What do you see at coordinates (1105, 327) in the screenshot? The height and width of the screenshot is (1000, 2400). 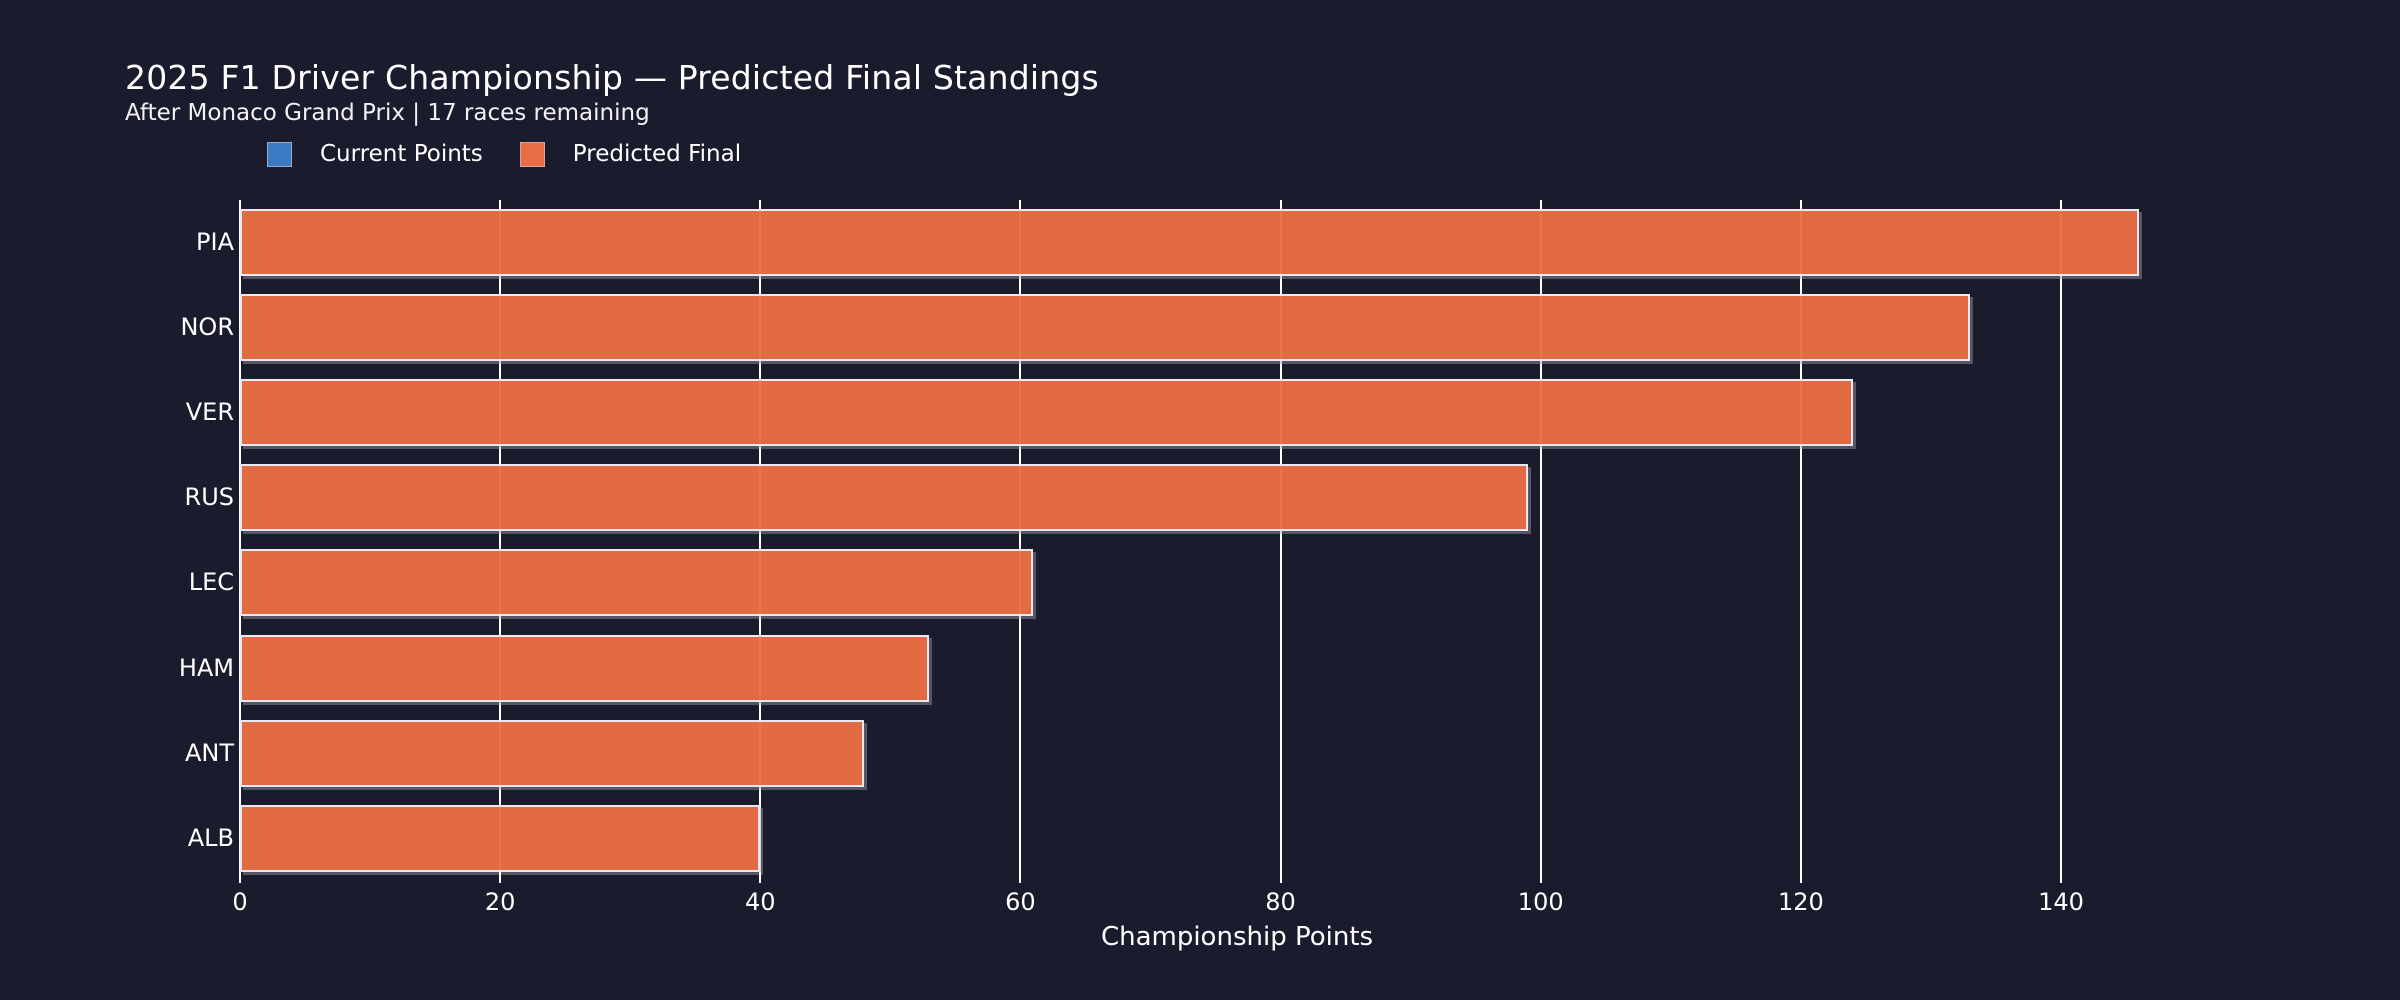 I see `bar-nor-predicted-final` at bounding box center [1105, 327].